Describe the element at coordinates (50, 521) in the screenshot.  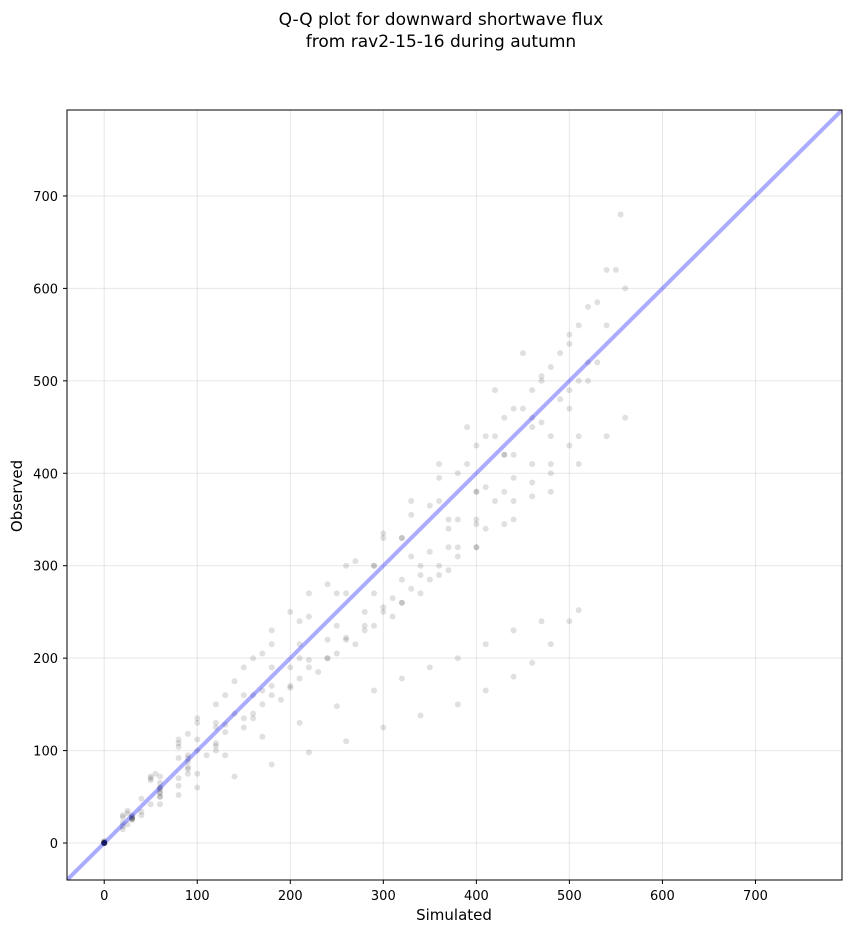
I see `y-axis-ticks: 0 100 200 300 400 500 600 700` at that location.